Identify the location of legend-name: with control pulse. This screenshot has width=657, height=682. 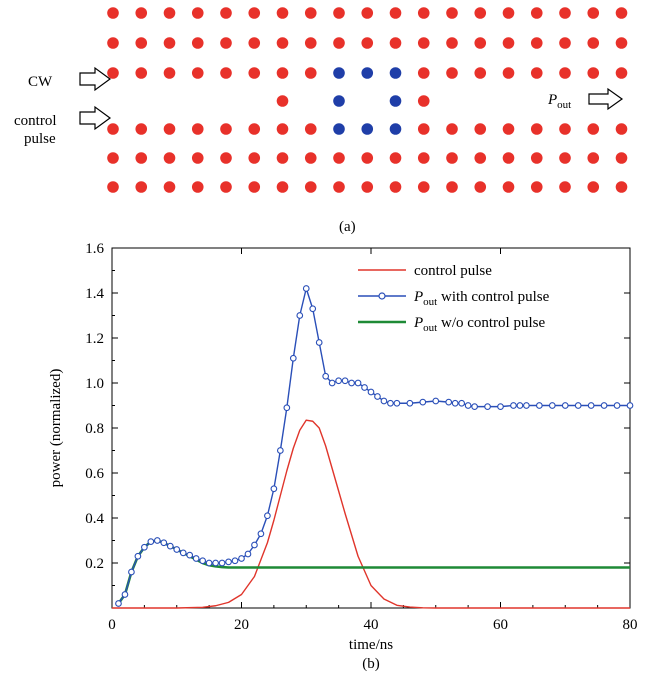
(493, 297).